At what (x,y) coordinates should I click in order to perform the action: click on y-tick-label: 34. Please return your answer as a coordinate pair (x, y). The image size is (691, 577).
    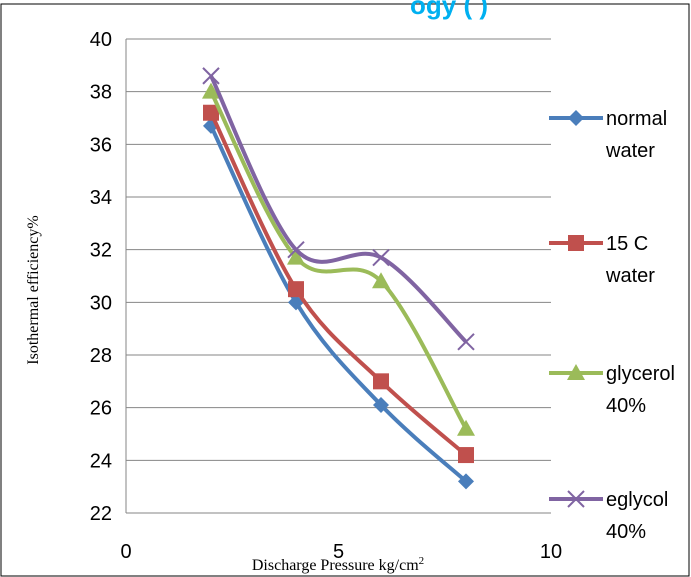
    Looking at the image, I should click on (101, 198).